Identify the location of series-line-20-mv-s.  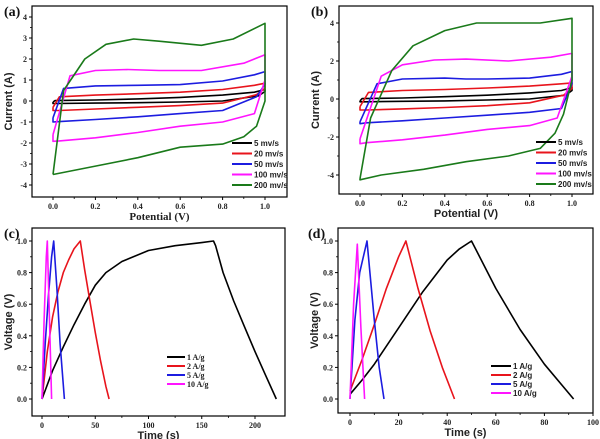
(466, 96).